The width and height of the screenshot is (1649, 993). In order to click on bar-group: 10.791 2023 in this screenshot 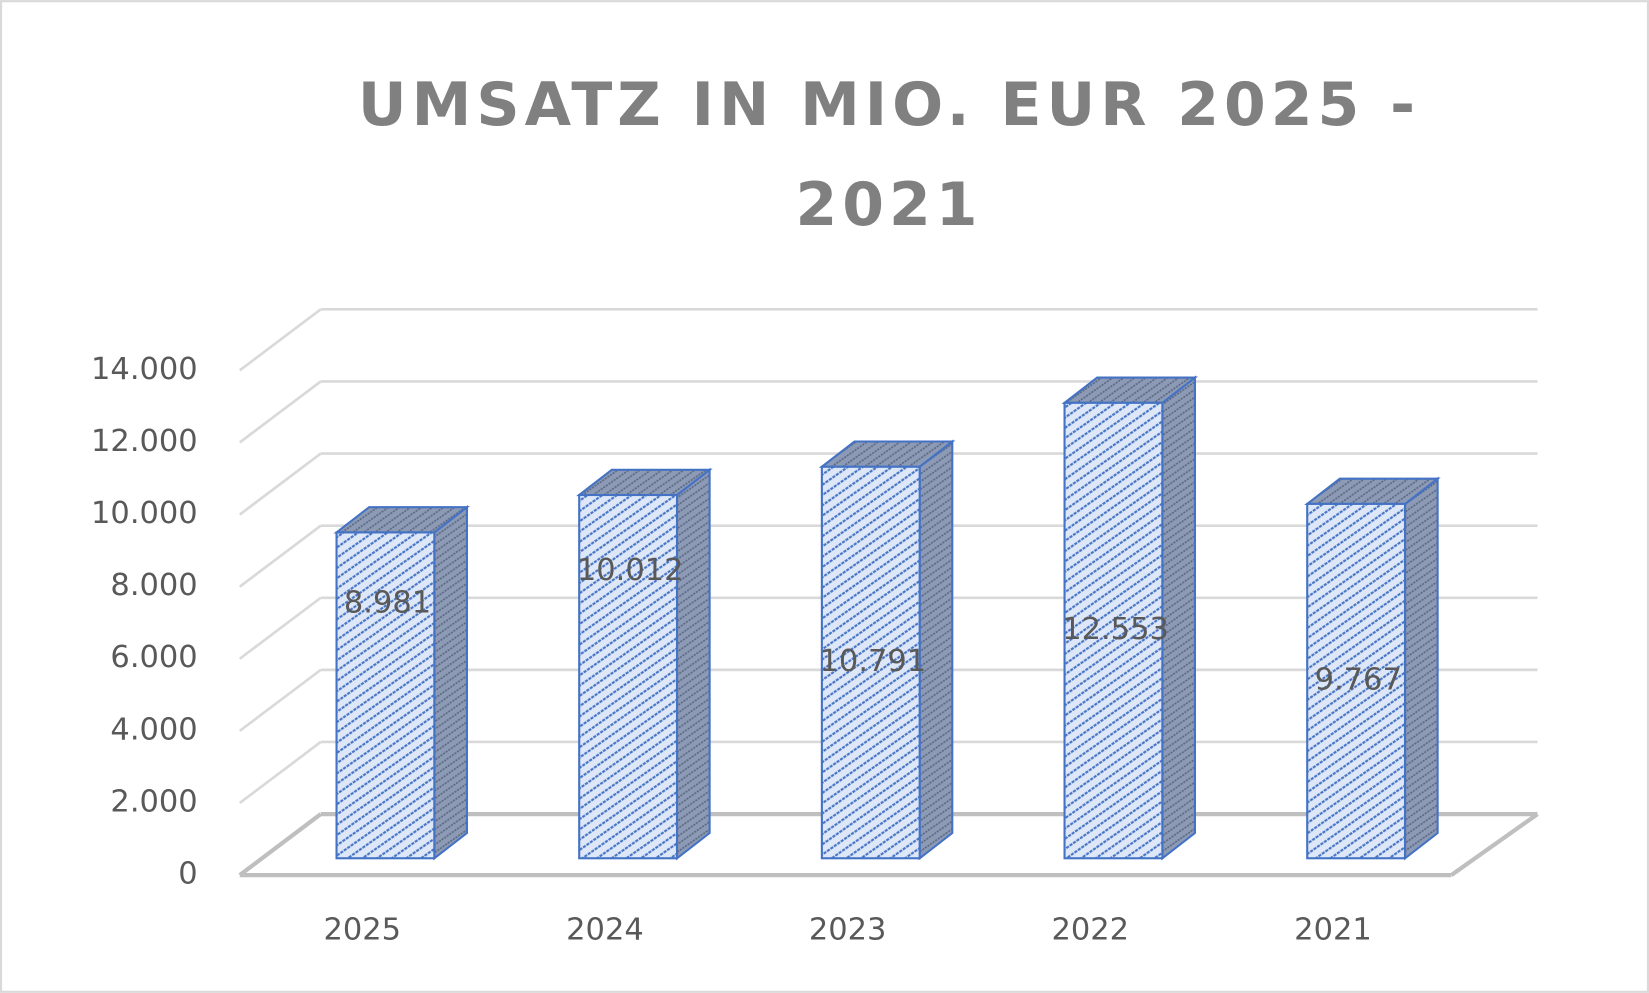, I will do `click(882, 693)`.